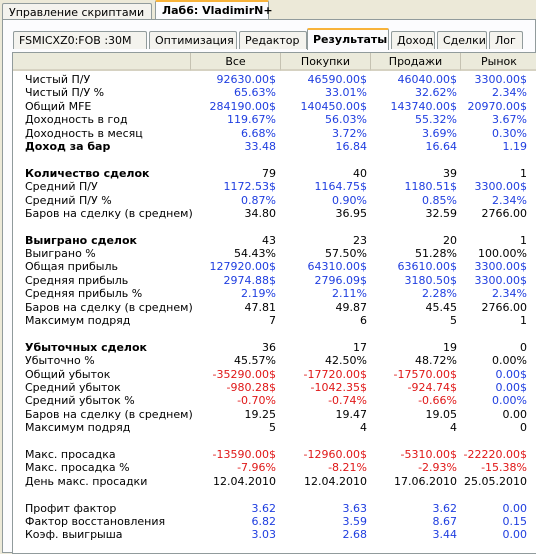 This screenshot has height=554, width=536. What do you see at coordinates (244, 374) in the screenshot?
I see `table-cell: -35290.00$` at bounding box center [244, 374].